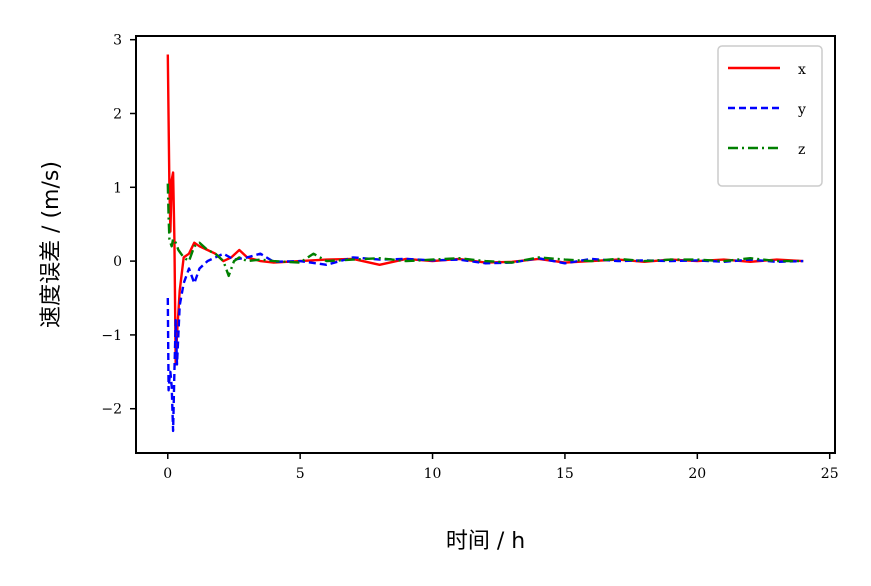  Describe the element at coordinates (830, 474) in the screenshot. I see `x-tick-label: 25` at that location.